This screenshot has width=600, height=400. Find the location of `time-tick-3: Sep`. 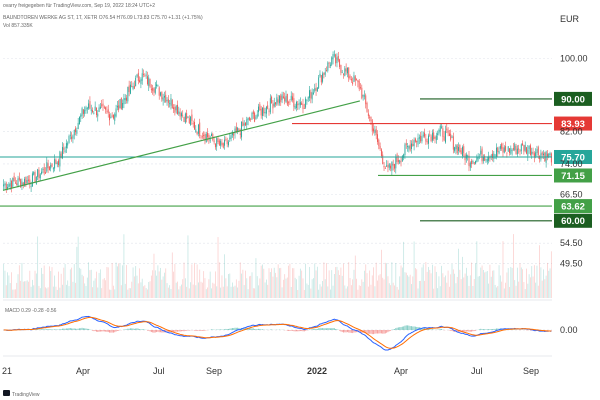

time-tick-3: Sep is located at coordinates (214, 371).